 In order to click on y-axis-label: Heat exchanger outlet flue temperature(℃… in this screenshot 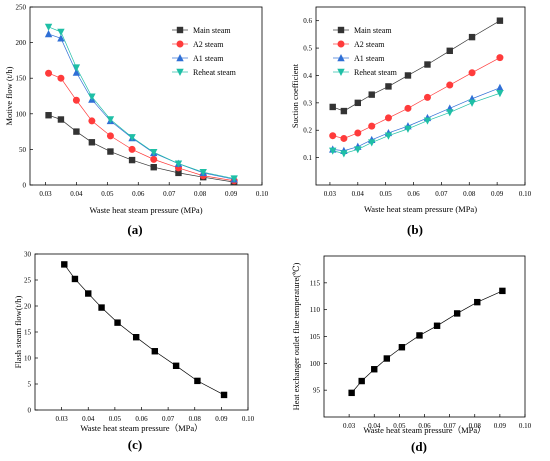, I will do `click(296, 336)`.